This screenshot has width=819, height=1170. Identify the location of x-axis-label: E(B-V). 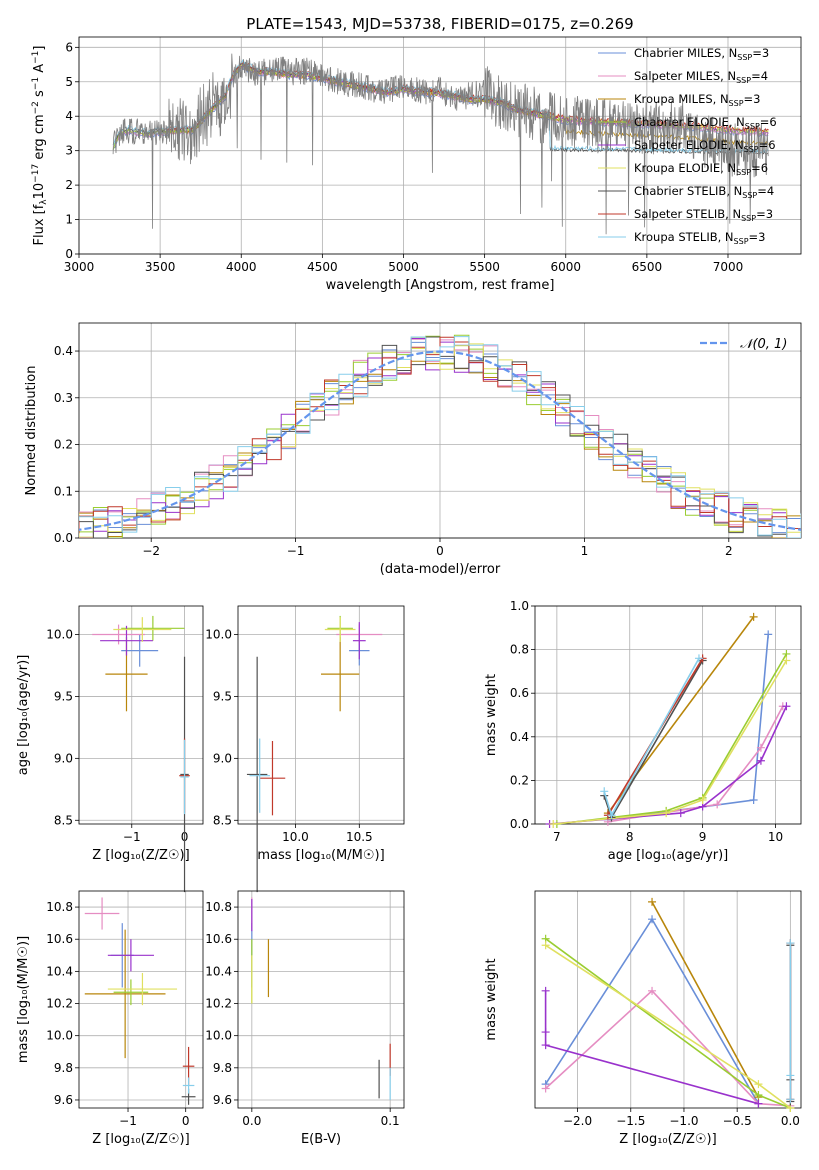
(321, 1139).